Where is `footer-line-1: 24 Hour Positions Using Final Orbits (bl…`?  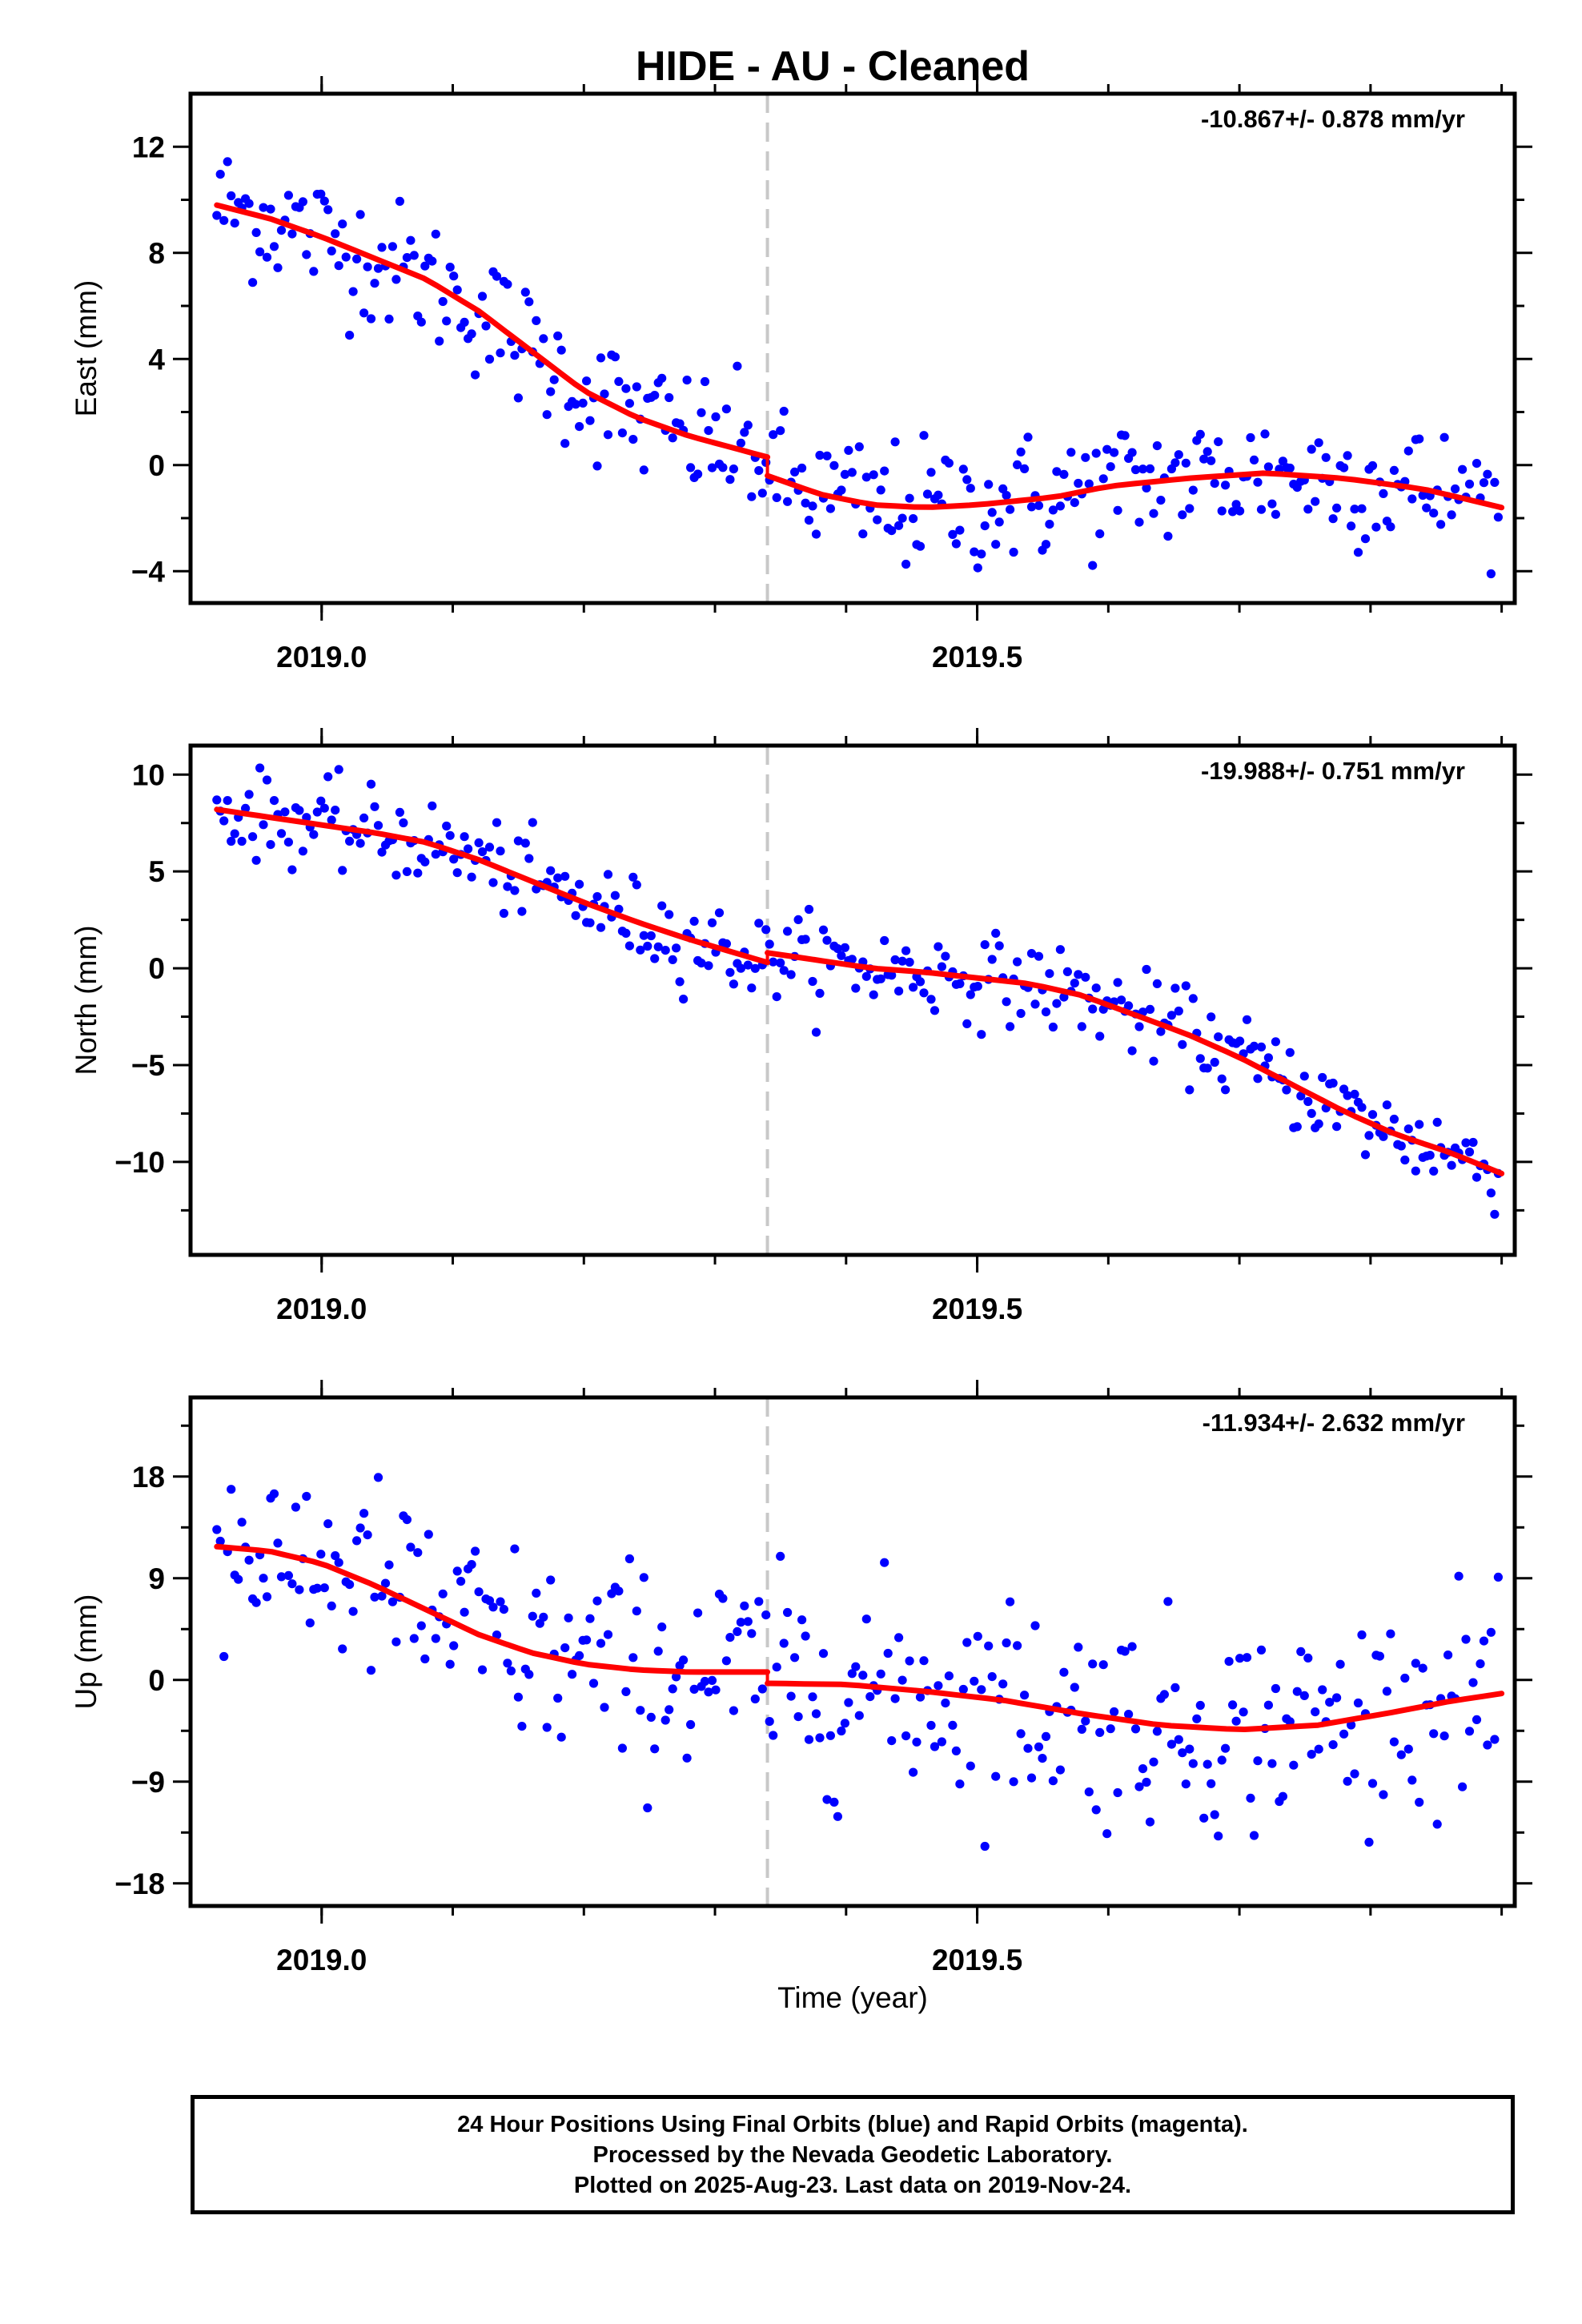 footer-line-1: 24 Hour Positions Using Final Orbits (bl… is located at coordinates (852, 2124).